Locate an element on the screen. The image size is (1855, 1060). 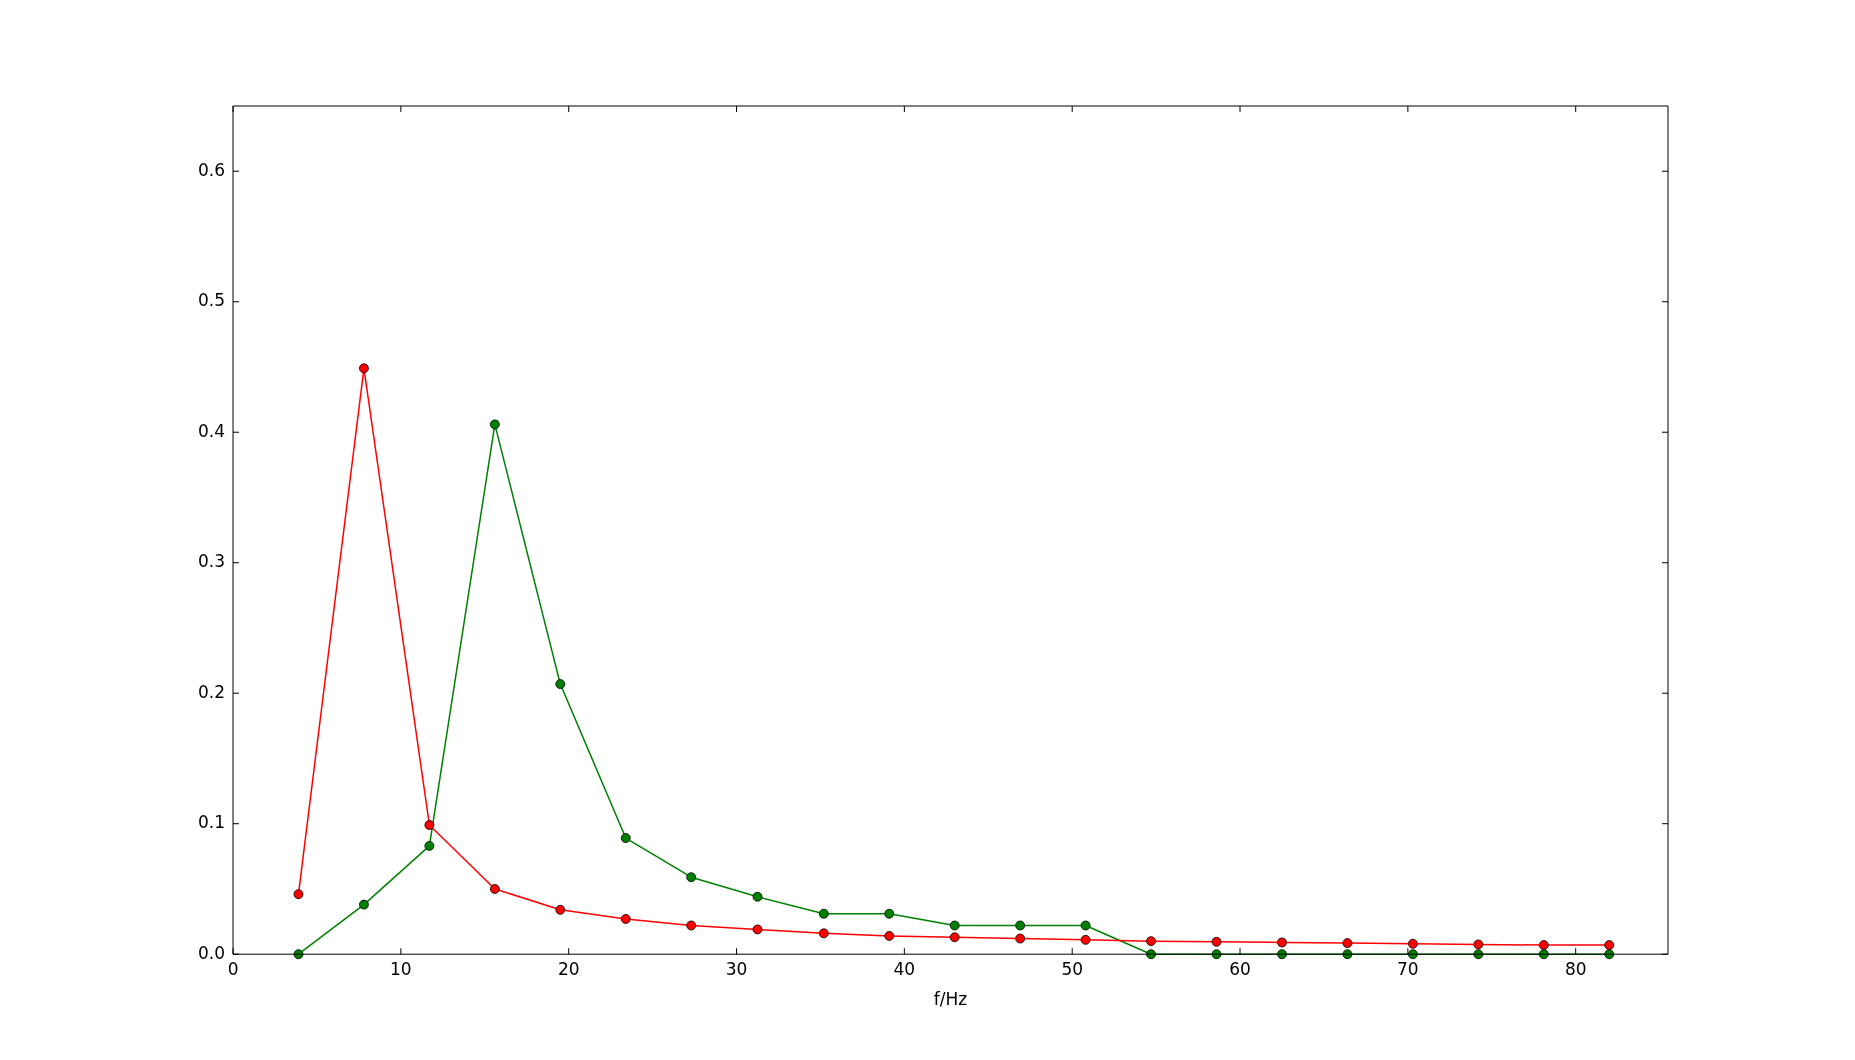
x-axis-title: f/Hz is located at coordinates (950, 999).